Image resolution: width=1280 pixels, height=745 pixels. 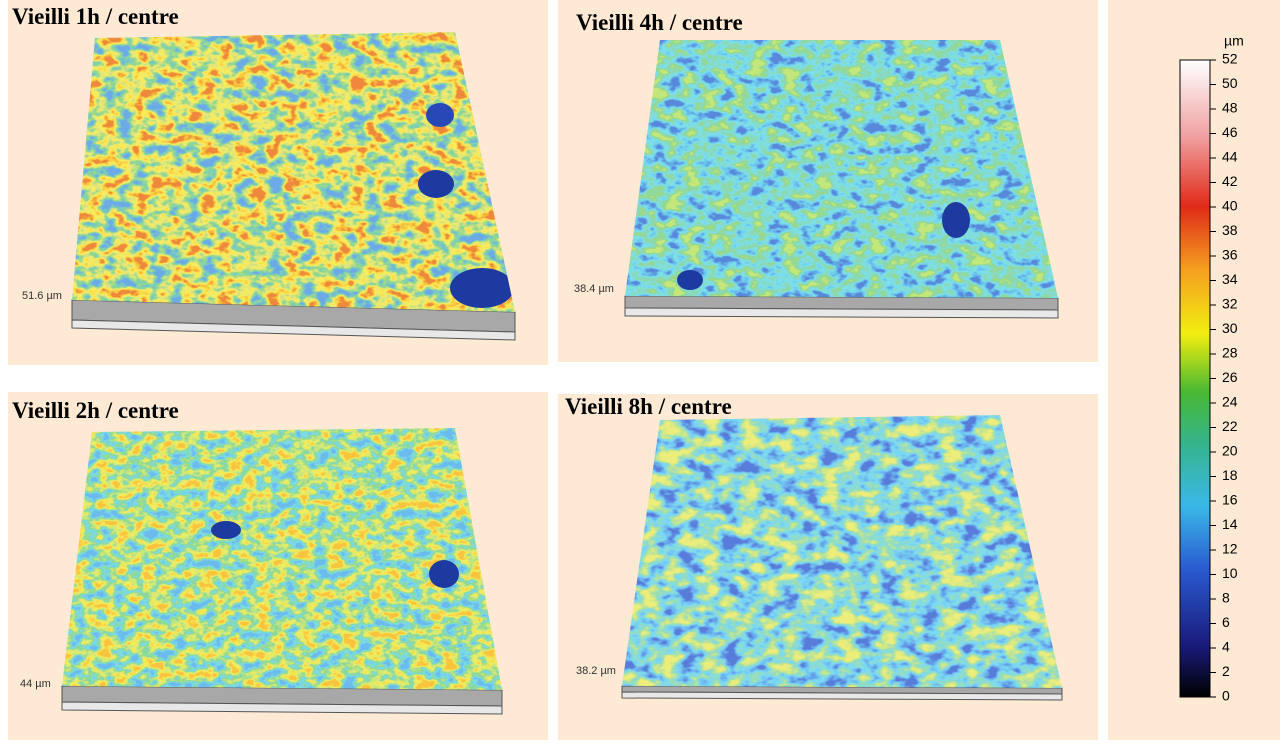 I want to click on tick-label: 44, so click(x=1230, y=157).